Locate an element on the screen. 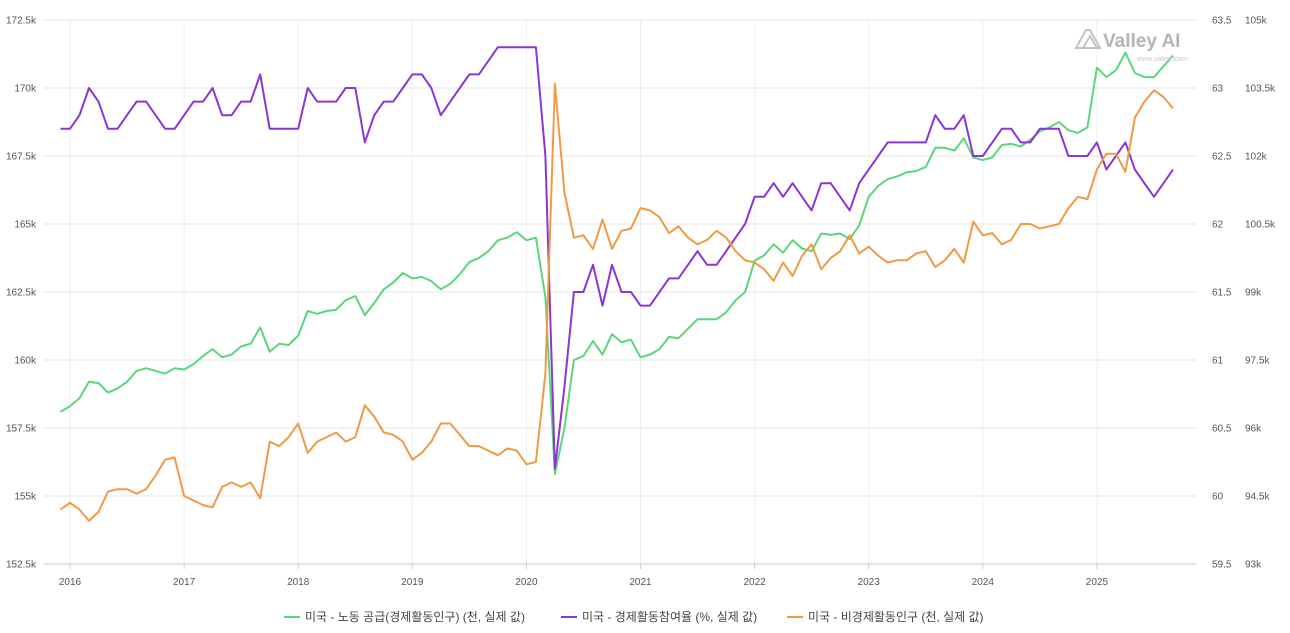  right1-tick-label: 61.5 is located at coordinates (1222, 293).